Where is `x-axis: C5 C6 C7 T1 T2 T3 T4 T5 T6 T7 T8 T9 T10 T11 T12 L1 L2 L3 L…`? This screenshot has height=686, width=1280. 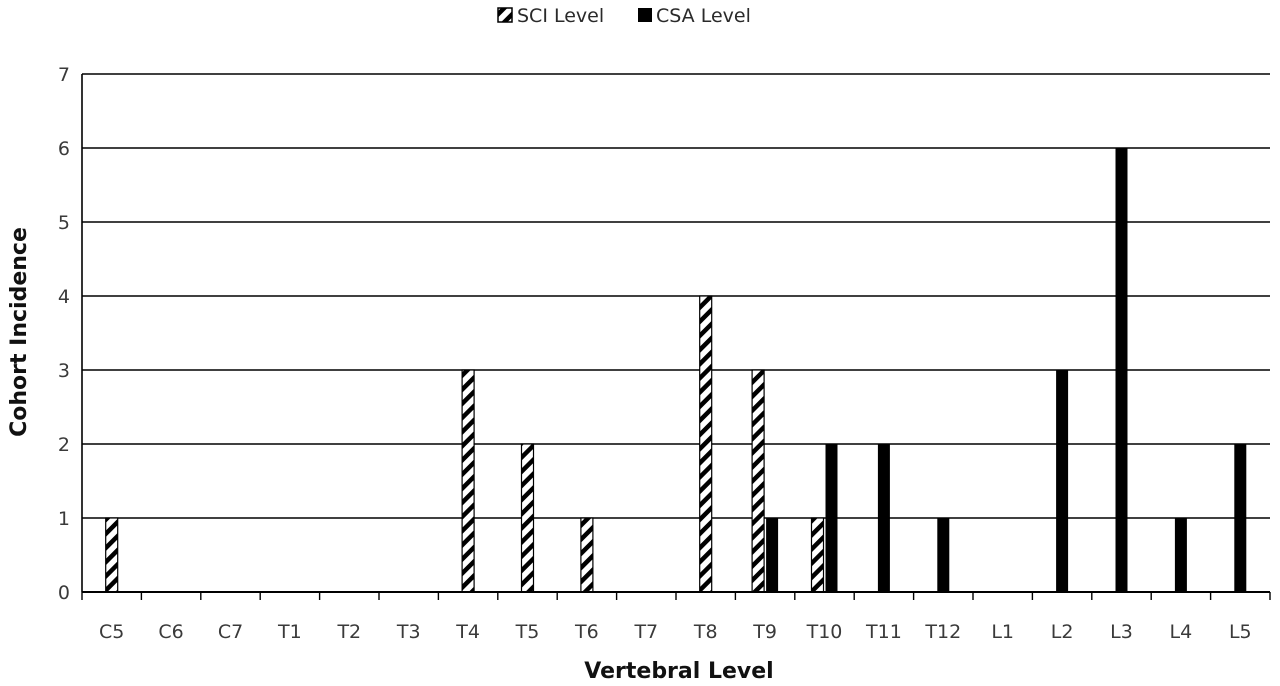
x-axis: C5 C6 C7 T1 T2 T3 T4 T5 T6 T7 T8 T9 T10 T11 T12 L1 L2 L3 L… is located at coordinates (676, 617).